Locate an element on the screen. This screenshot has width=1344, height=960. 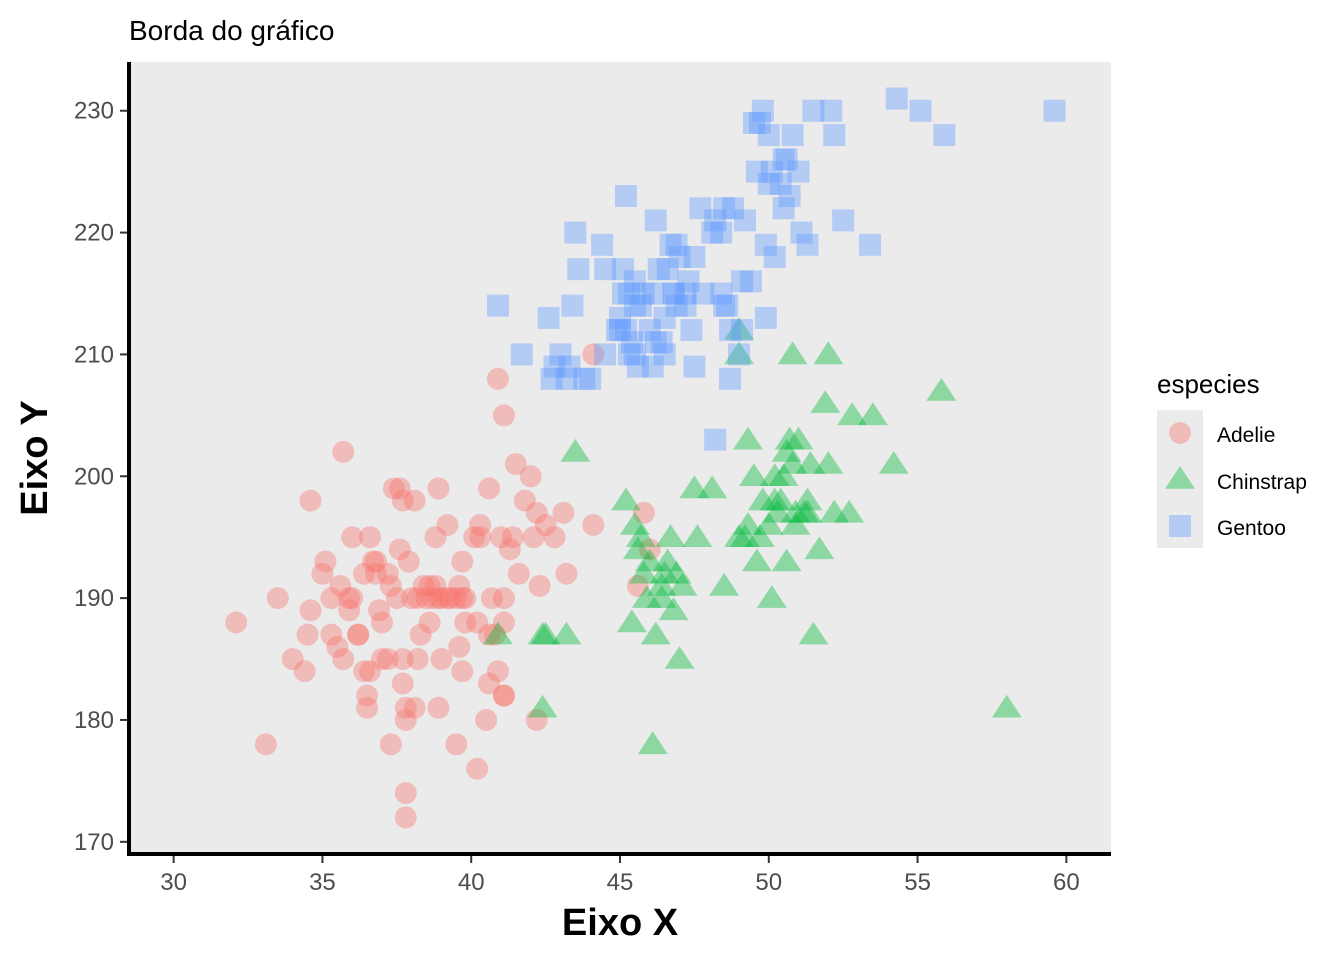
x-tick-label: 50 is located at coordinates (768, 882).